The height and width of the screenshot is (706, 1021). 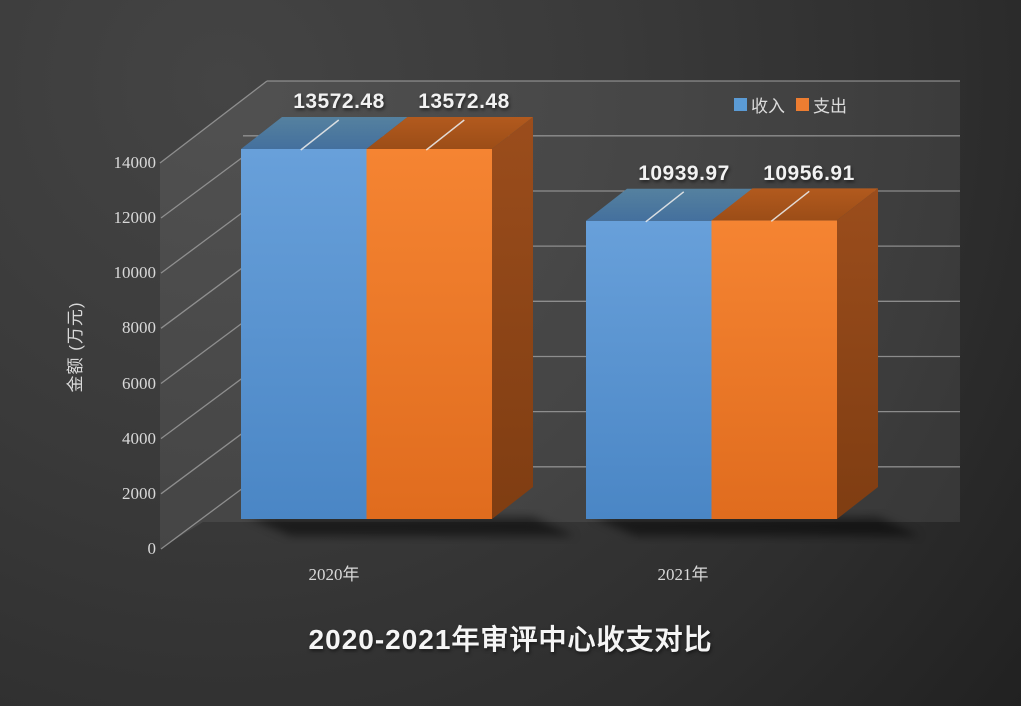 I want to click on data-label-income-2021: 10939.97, so click(x=684, y=173).